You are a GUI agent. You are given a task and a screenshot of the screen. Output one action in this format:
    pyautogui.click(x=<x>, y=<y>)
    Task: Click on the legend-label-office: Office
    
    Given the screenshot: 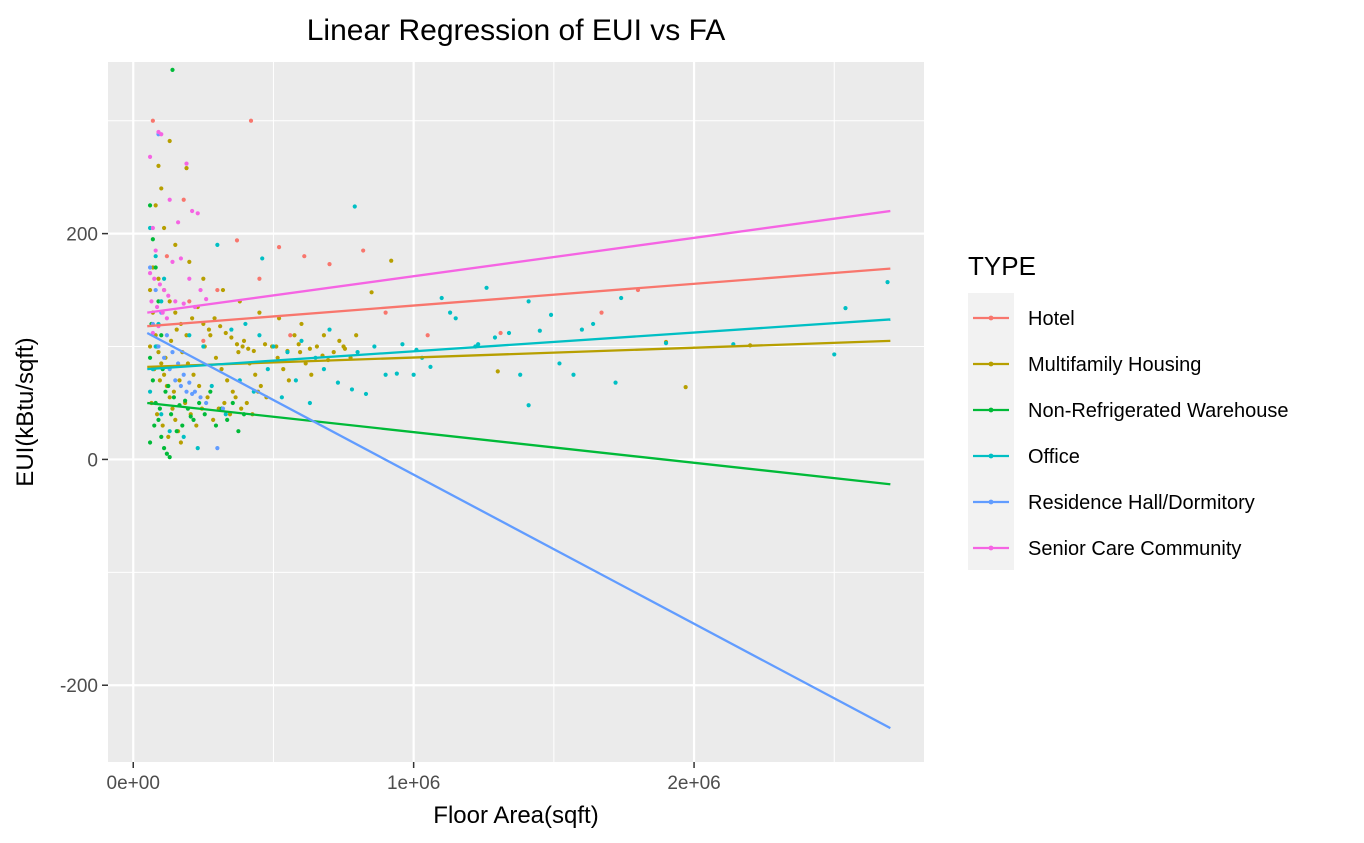 What is the action you would take?
    pyautogui.click(x=1054, y=457)
    